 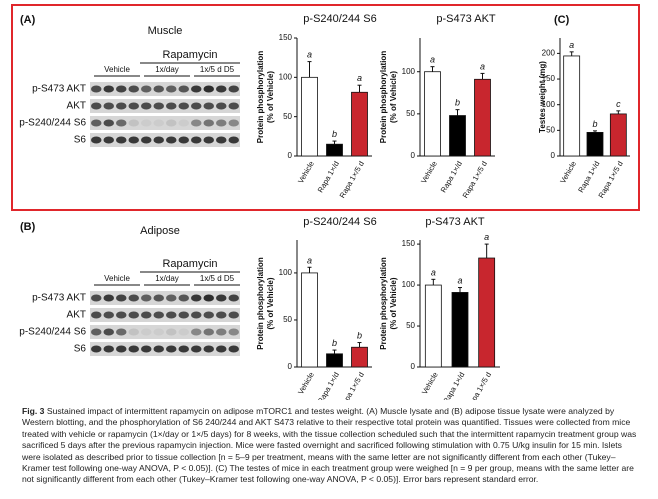 What do you see at coordinates (189, 55) in the screenshot?
I see `blot-group-label: Rapamycin` at bounding box center [189, 55].